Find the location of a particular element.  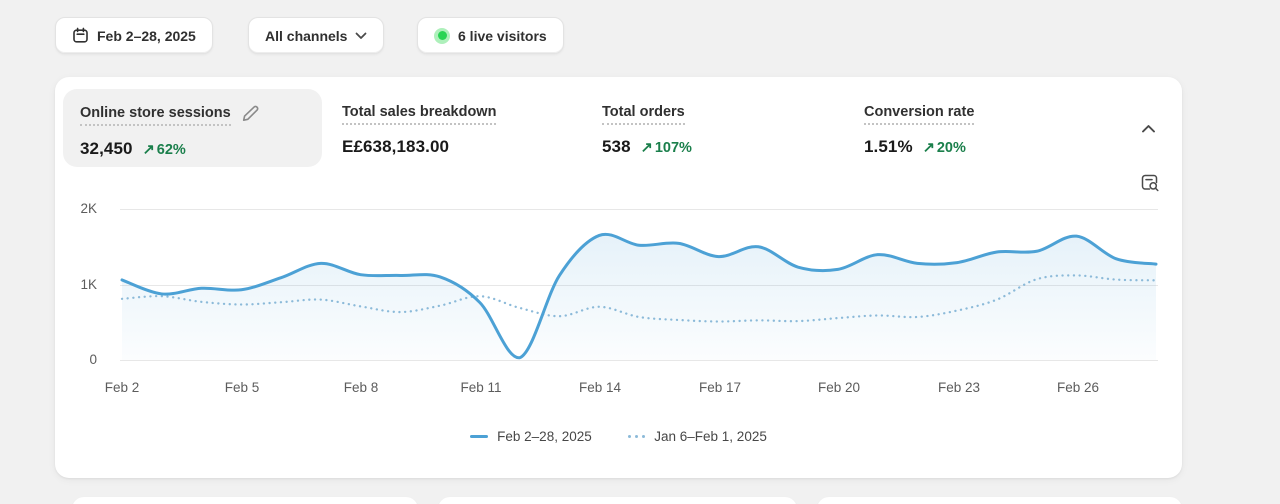

x-axis-tick: Feb 14 is located at coordinates (600, 387).